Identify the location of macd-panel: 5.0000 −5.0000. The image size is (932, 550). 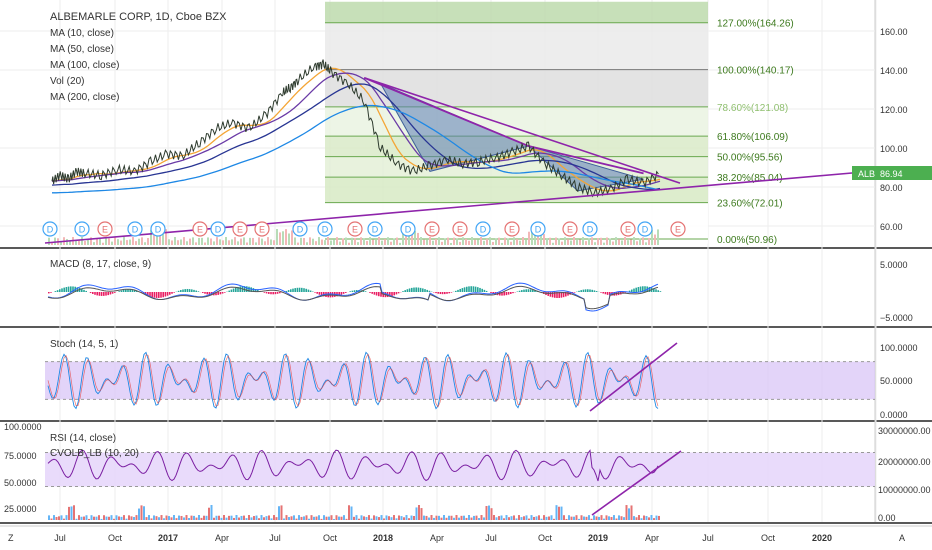
(480, 291).